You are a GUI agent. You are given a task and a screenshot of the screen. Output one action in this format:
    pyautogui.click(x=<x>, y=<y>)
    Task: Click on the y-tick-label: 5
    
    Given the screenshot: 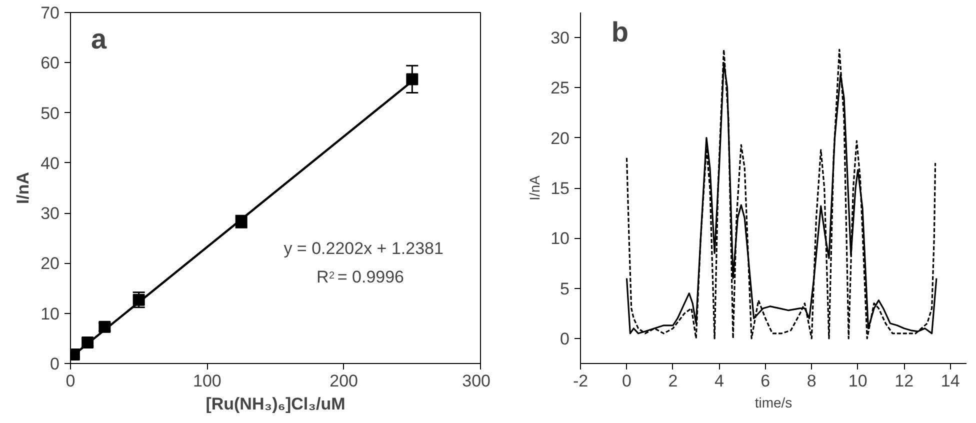 What is the action you would take?
    pyautogui.click(x=565, y=288)
    